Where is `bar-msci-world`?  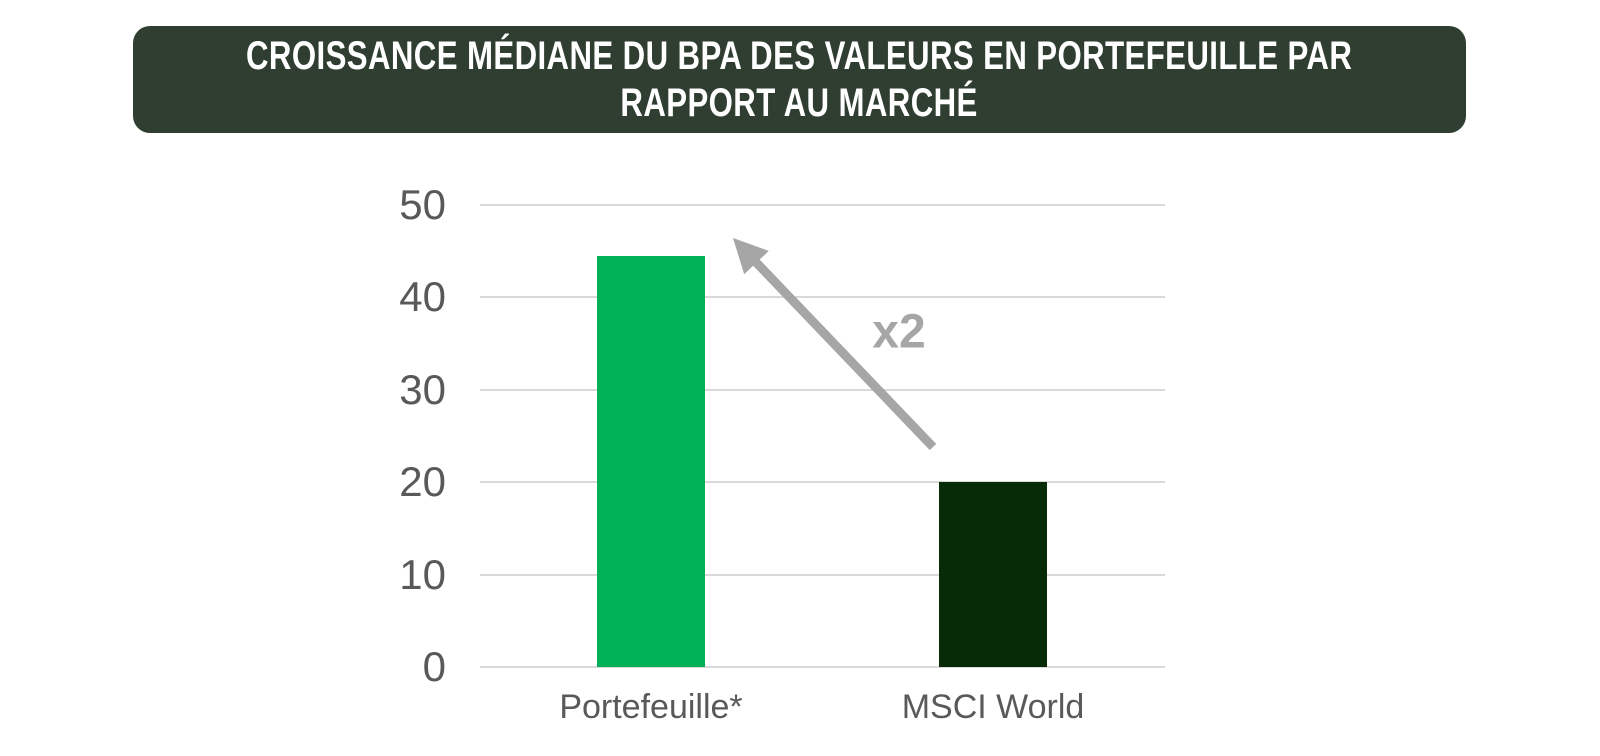
bar-msci-world is located at coordinates (993, 574).